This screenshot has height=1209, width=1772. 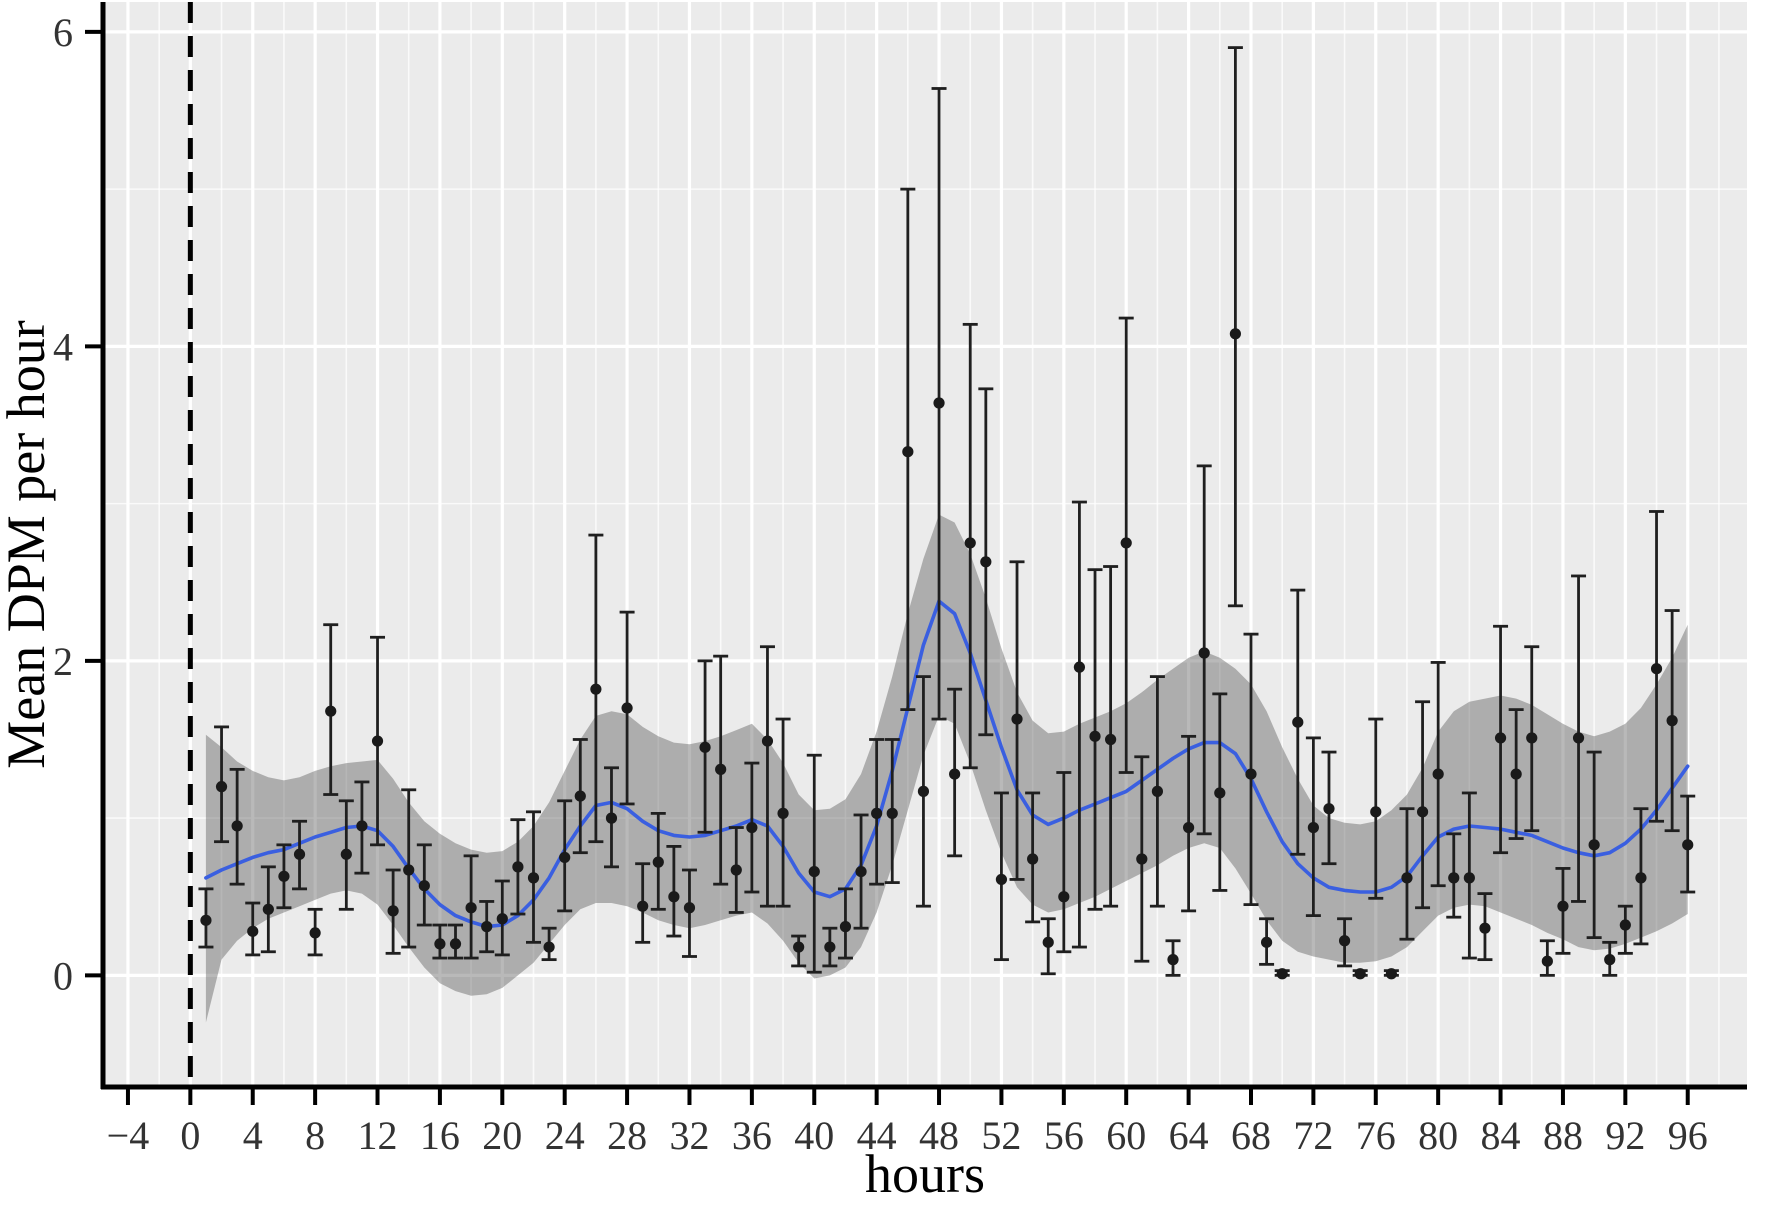 What do you see at coordinates (28, 544) in the screenshot?
I see `y-axis-title: Mean DPM per hour` at bounding box center [28, 544].